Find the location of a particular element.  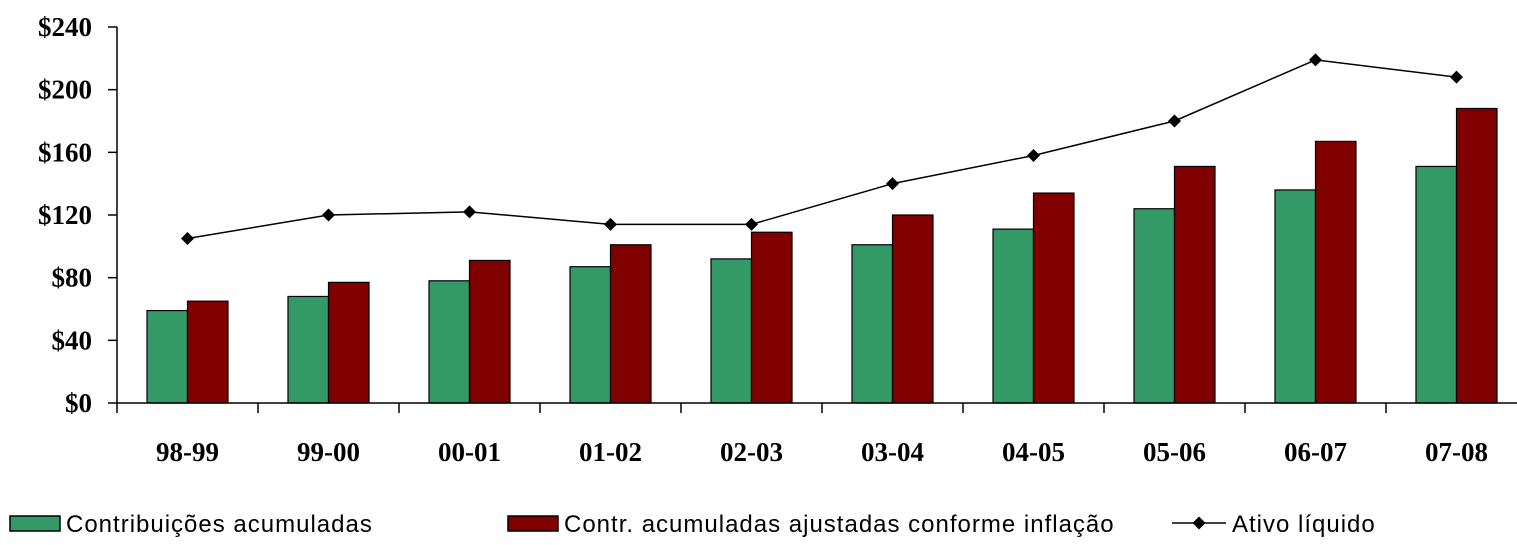

x-tick-label: 05-06 is located at coordinates (1174, 452).